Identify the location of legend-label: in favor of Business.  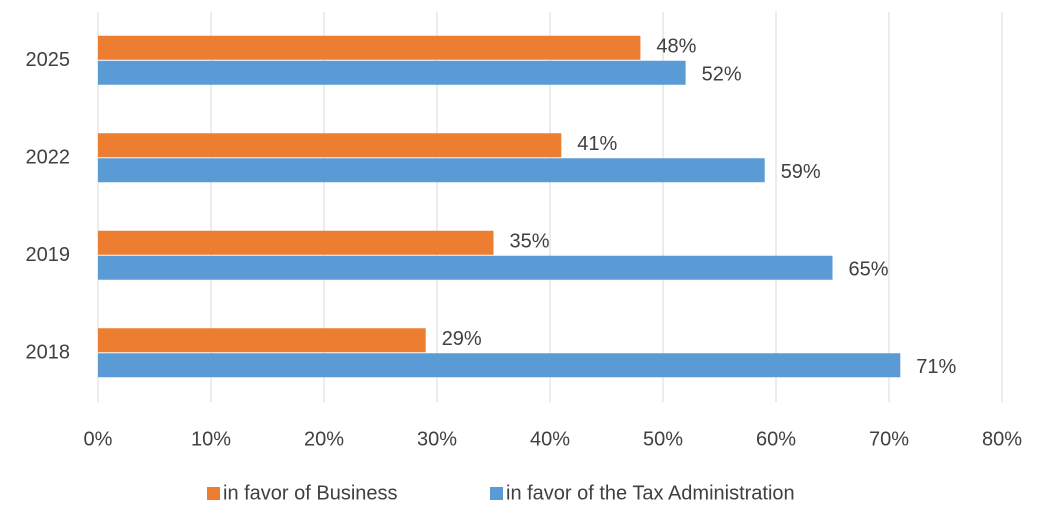
(310, 493).